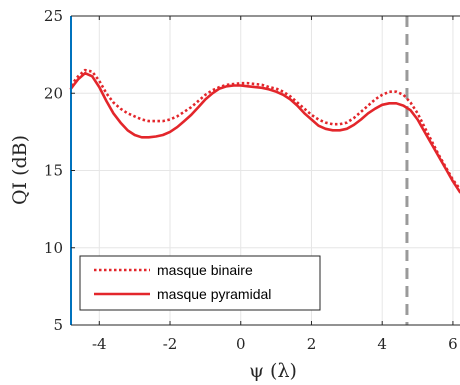 The height and width of the screenshot is (385, 460). What do you see at coordinates (170, 344) in the screenshot?
I see `x-tick-label-1: -2` at bounding box center [170, 344].